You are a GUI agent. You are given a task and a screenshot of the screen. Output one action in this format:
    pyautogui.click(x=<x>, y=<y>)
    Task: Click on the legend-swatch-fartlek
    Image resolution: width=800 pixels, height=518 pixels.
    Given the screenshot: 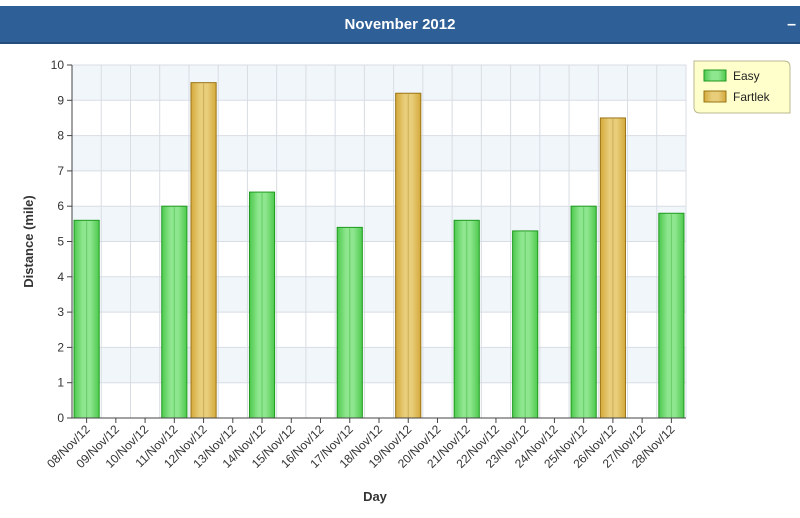 What is the action you would take?
    pyautogui.click(x=715, y=96)
    